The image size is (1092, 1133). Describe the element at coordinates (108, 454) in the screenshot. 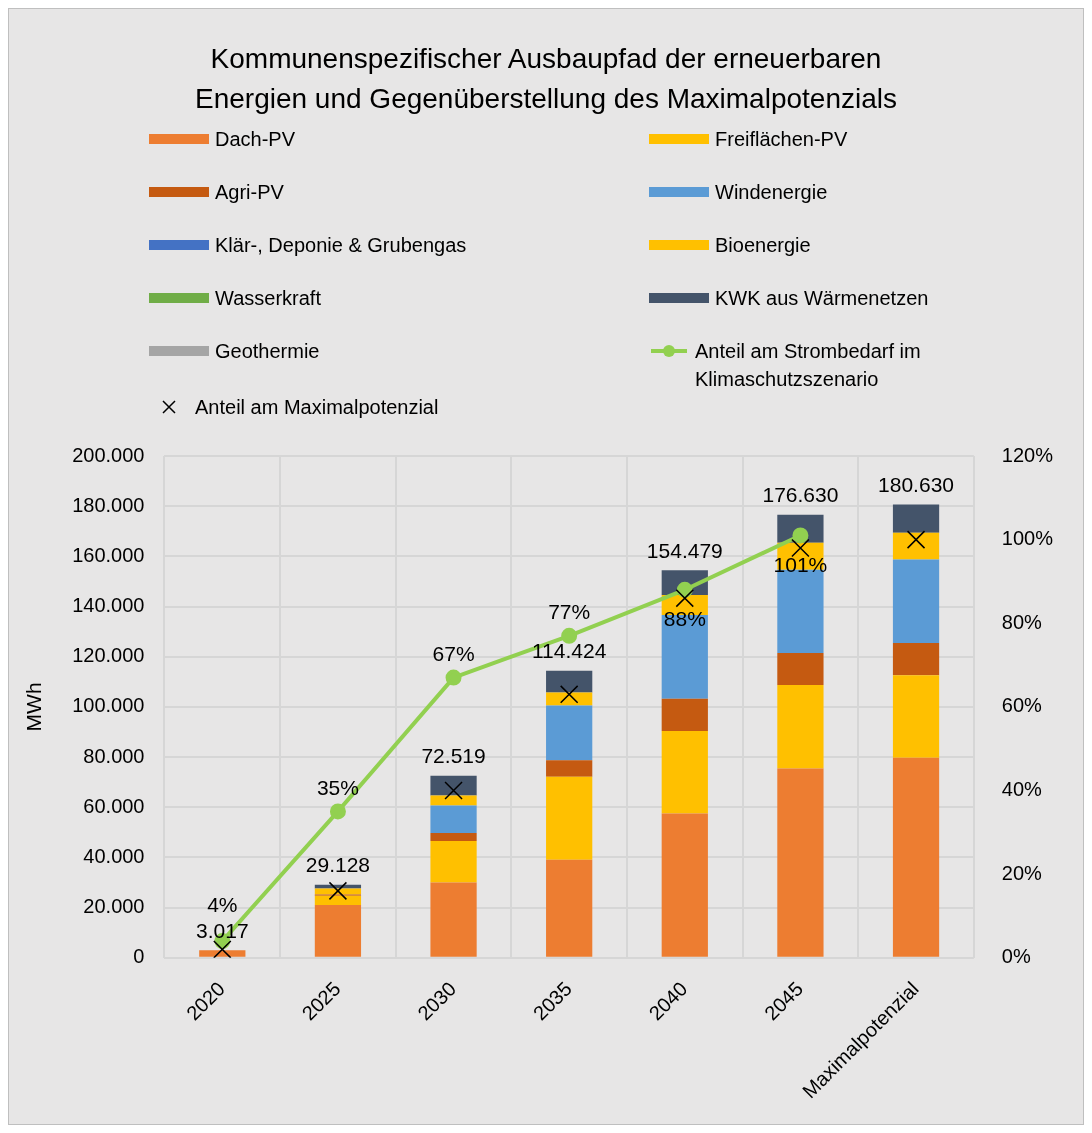

I see `y-tick-label: 200.000` at that location.